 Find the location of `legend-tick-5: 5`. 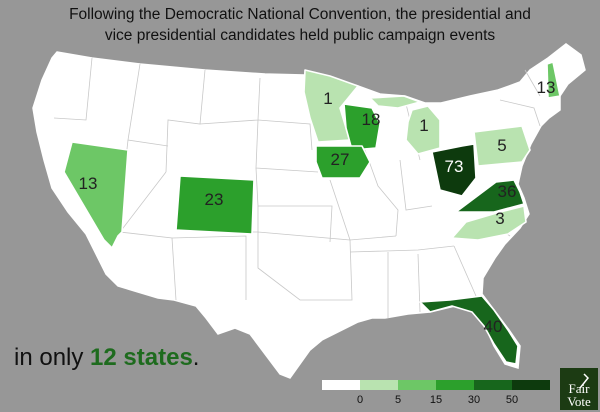

legend-tick-5: 5 is located at coordinates (398, 400).